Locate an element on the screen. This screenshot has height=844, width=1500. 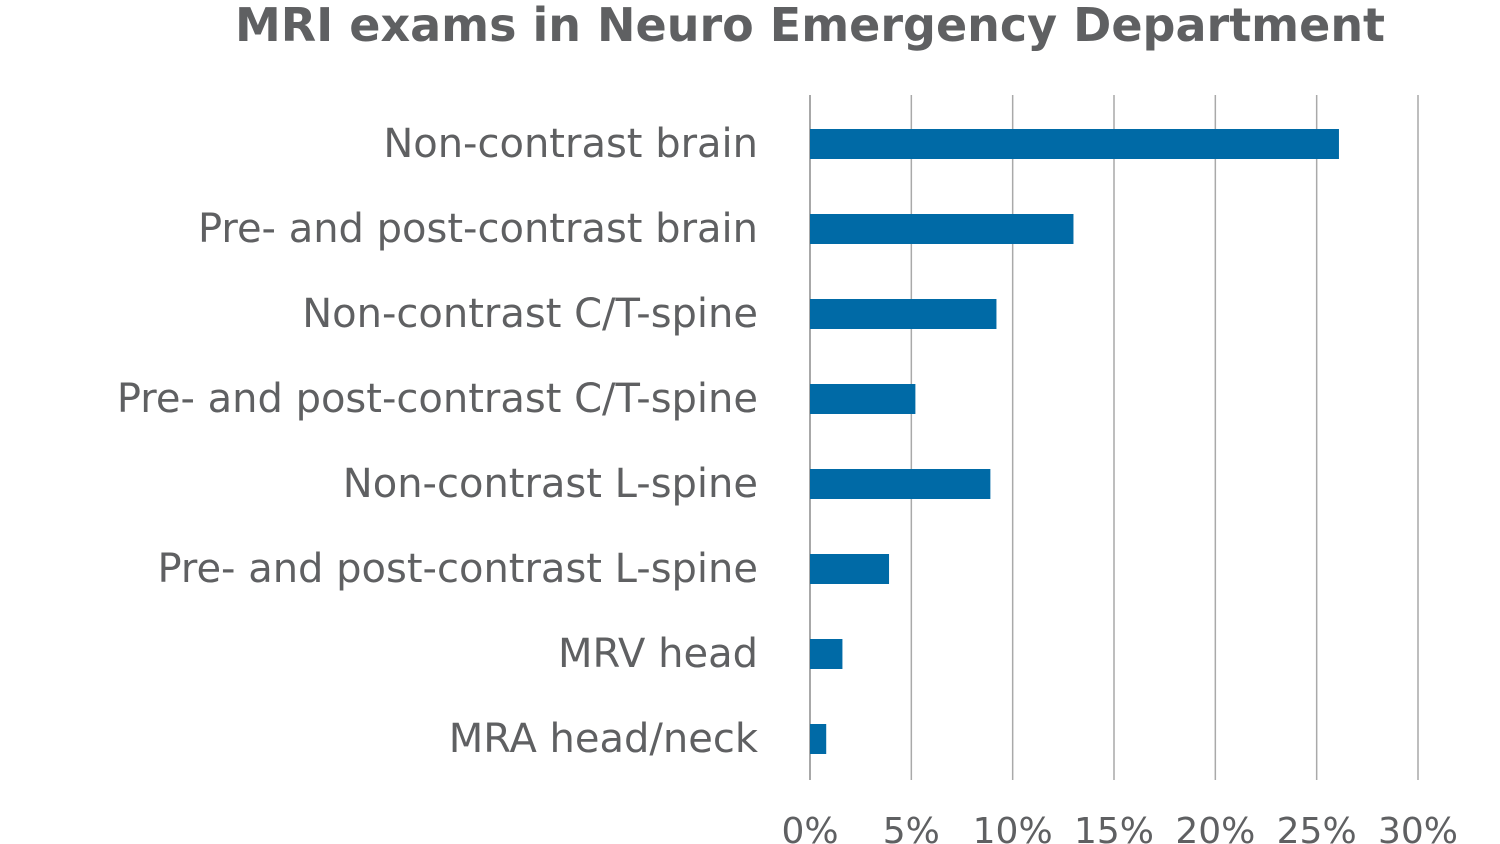
x-tick-label: 0% is located at coordinates (809, 827).